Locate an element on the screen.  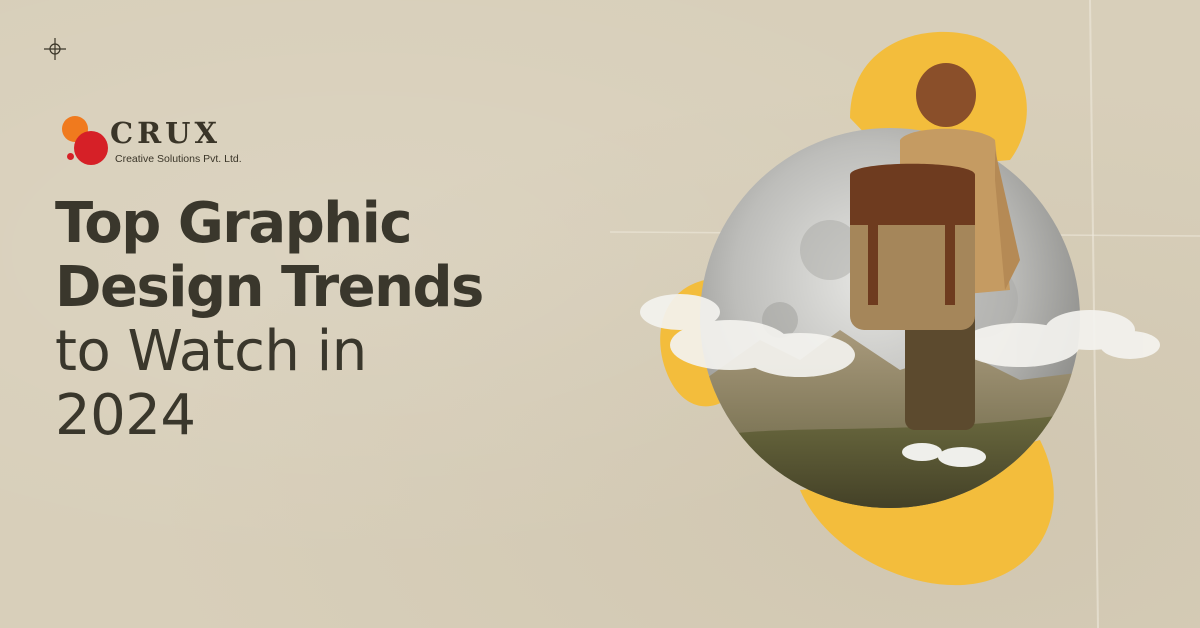
clouds is located at coordinates (900, 335).